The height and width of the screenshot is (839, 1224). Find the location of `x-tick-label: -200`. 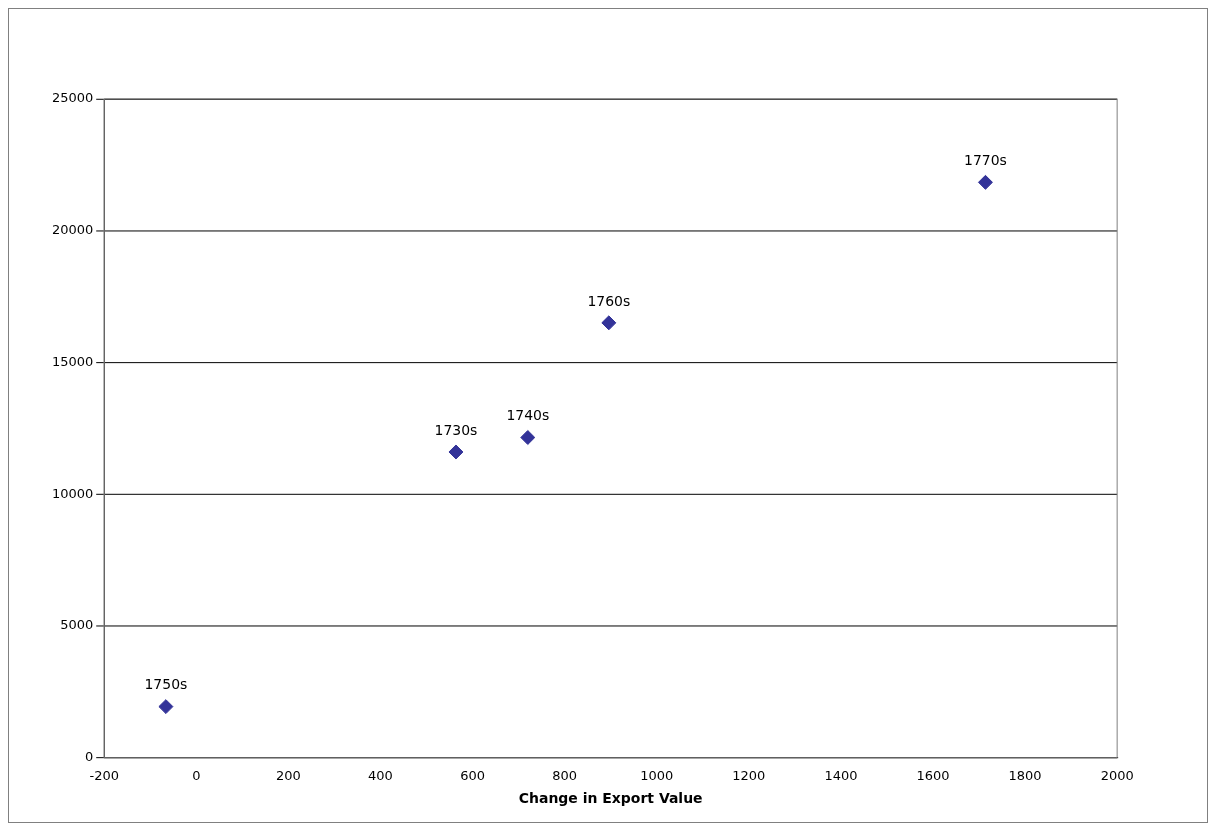

x-tick-label: -200 is located at coordinates (104, 775).